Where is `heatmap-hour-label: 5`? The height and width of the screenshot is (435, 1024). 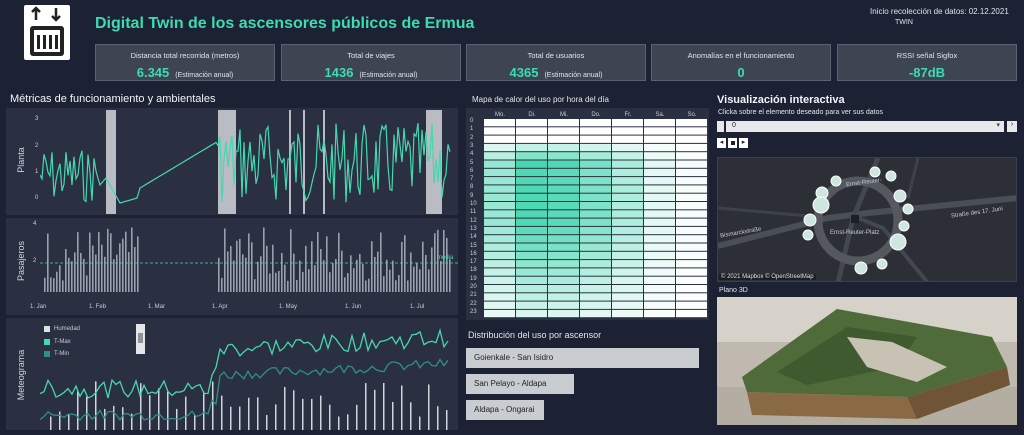
heatmap-hour-label: 5 is located at coordinates (472, 162).